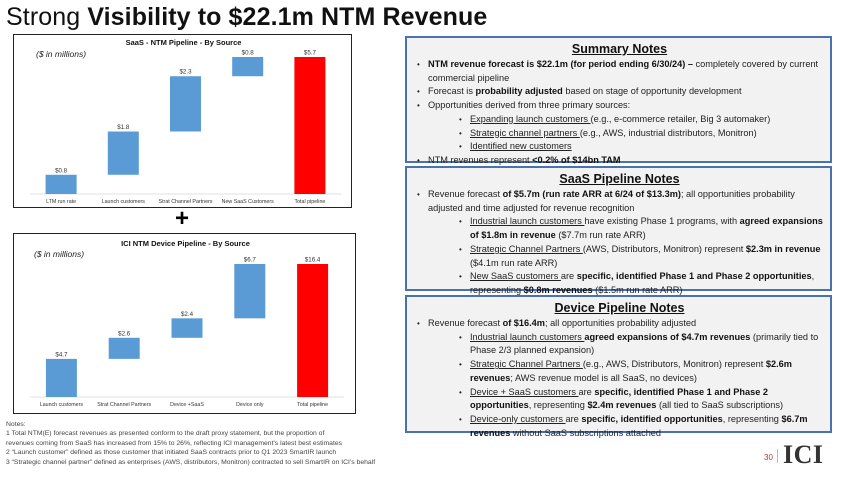  Describe the element at coordinates (124, 333) in the screenshot. I see `data-label-2: $2.6` at that location.